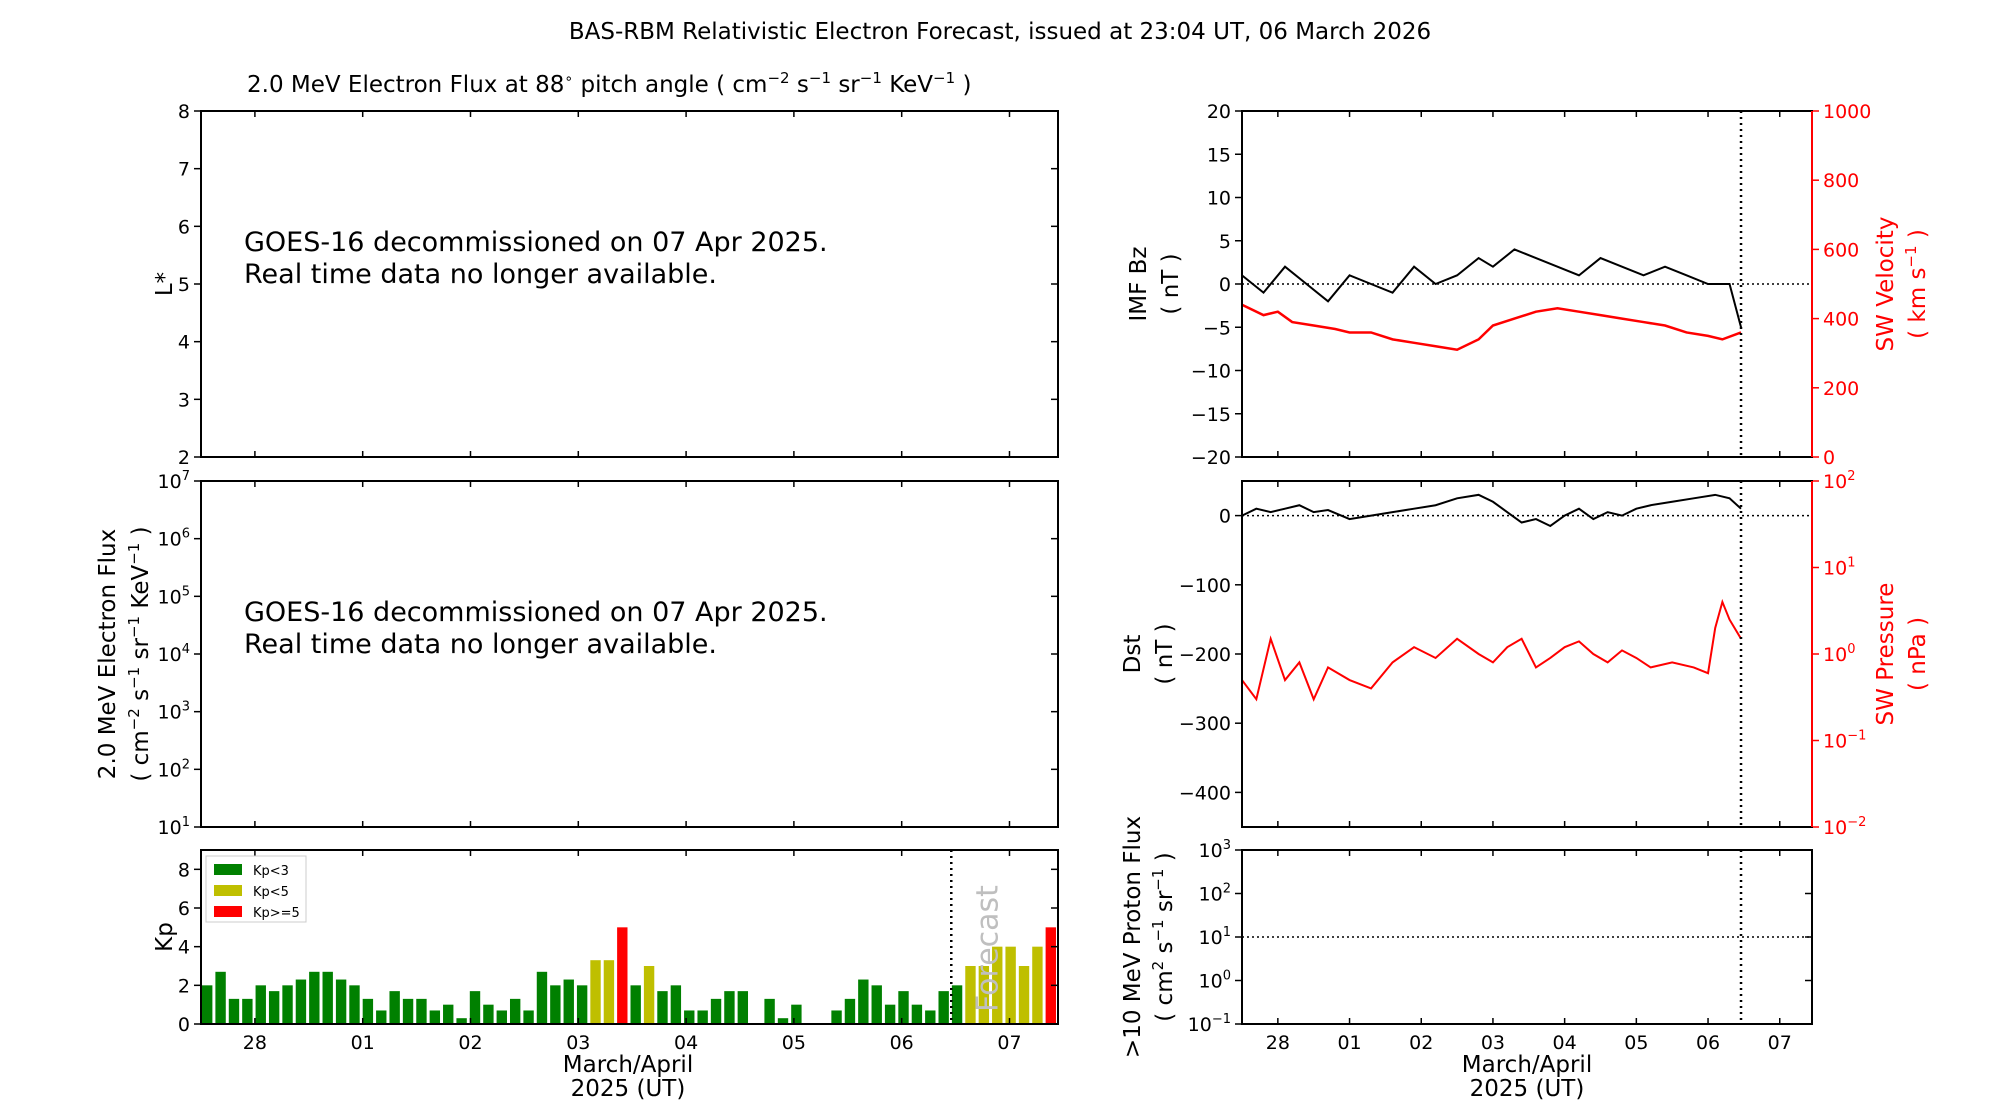 This screenshot has height=1100, width=2000. Describe the element at coordinates (1839, 654) in the screenshot. I see `sw-pressure-ytick-label: 10⁰` at that location.